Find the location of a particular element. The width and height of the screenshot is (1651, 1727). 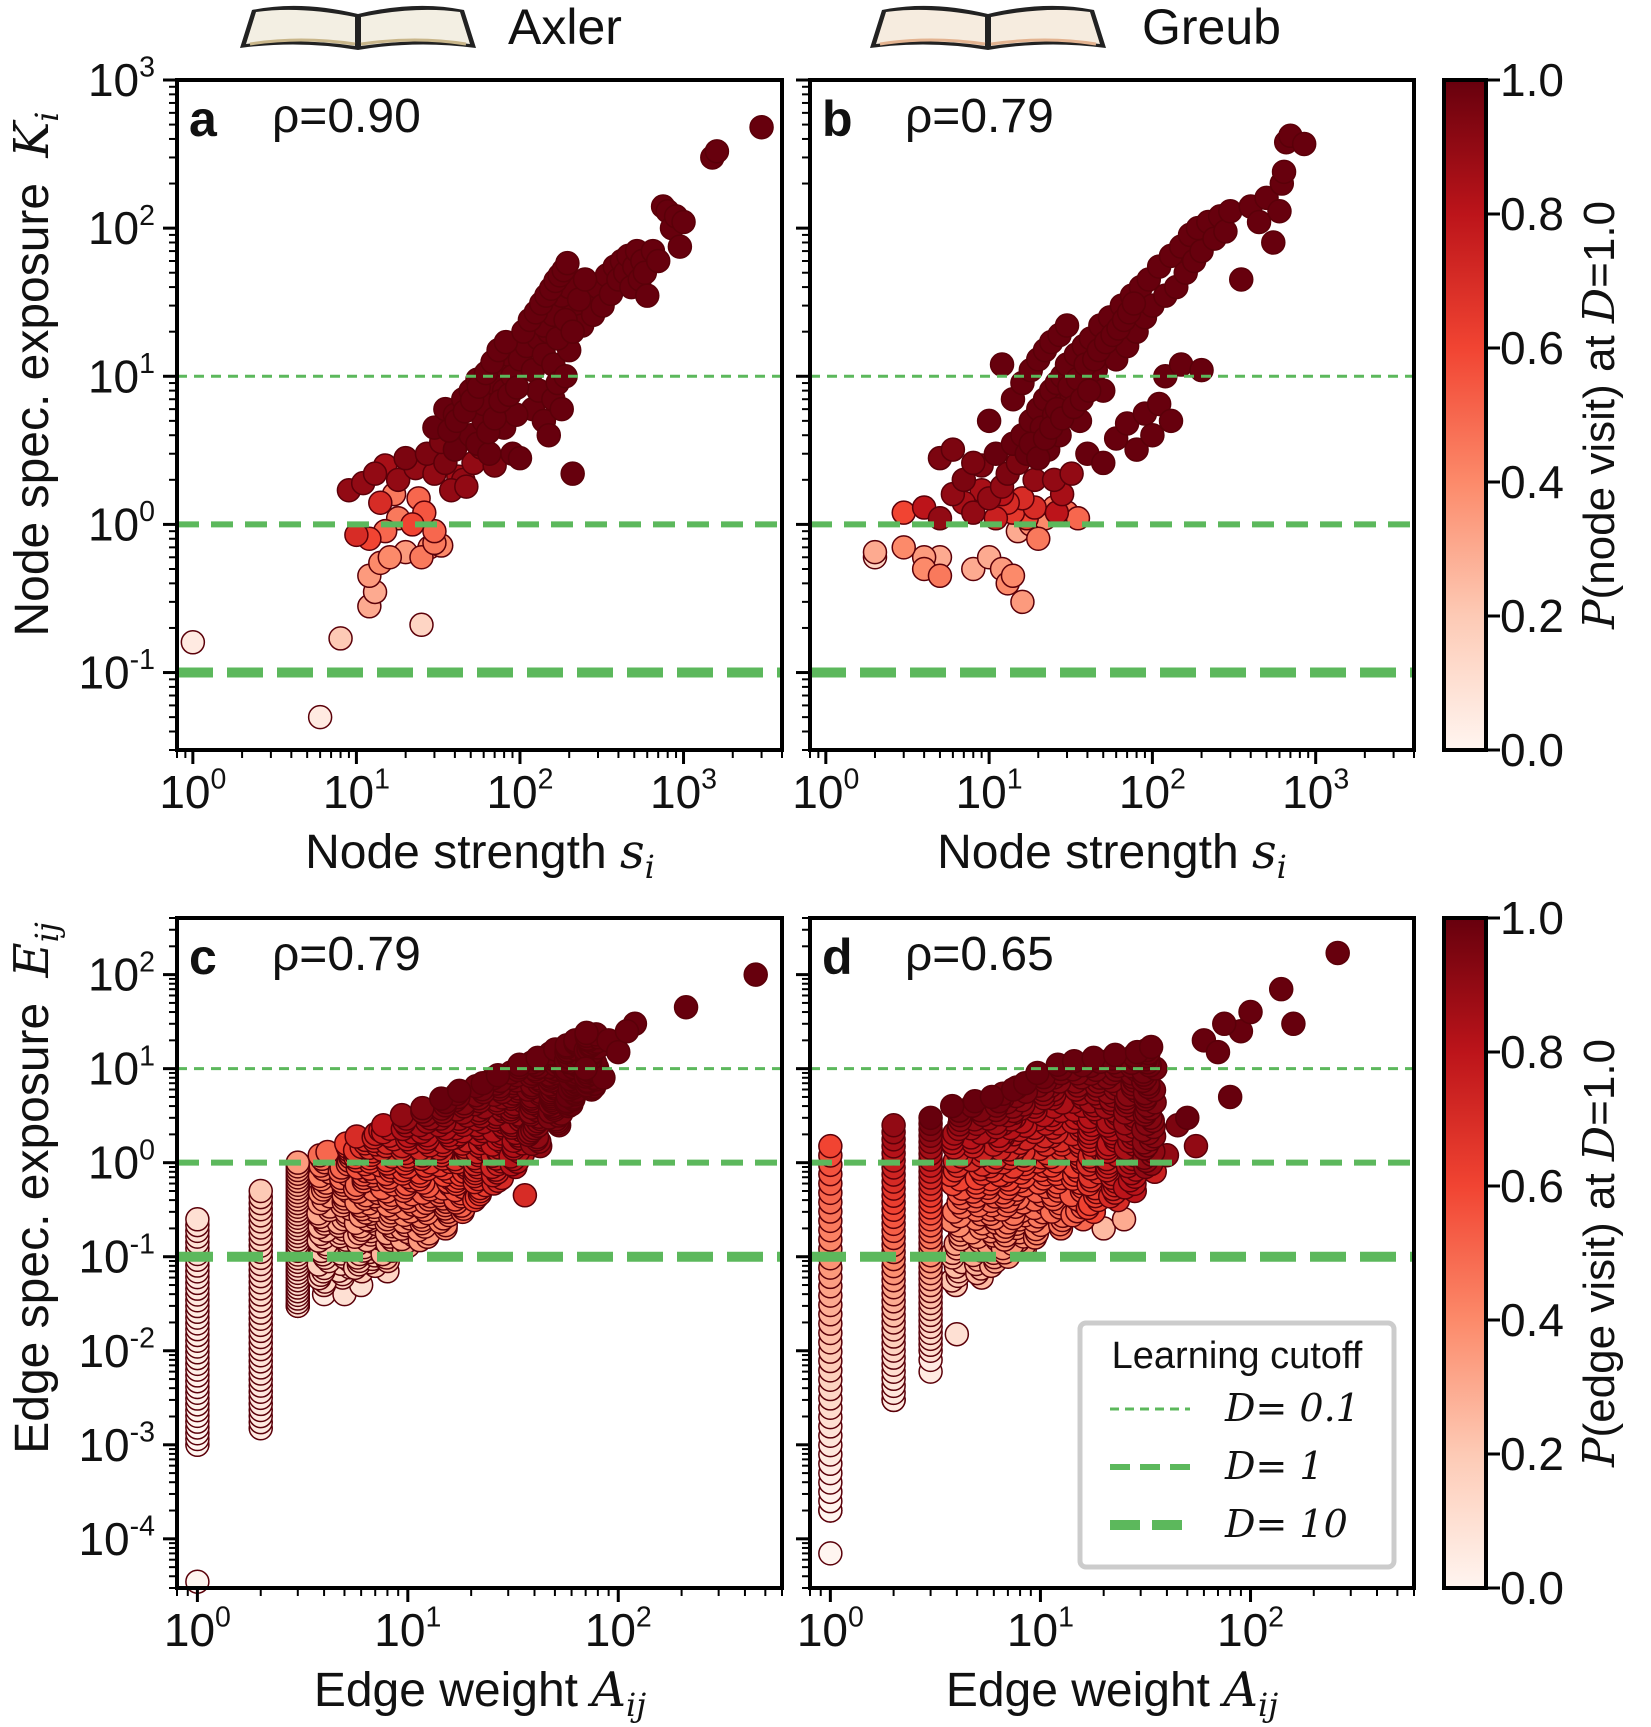

colorbar-tick-label: 0.4 is located at coordinates (1532, 1320).